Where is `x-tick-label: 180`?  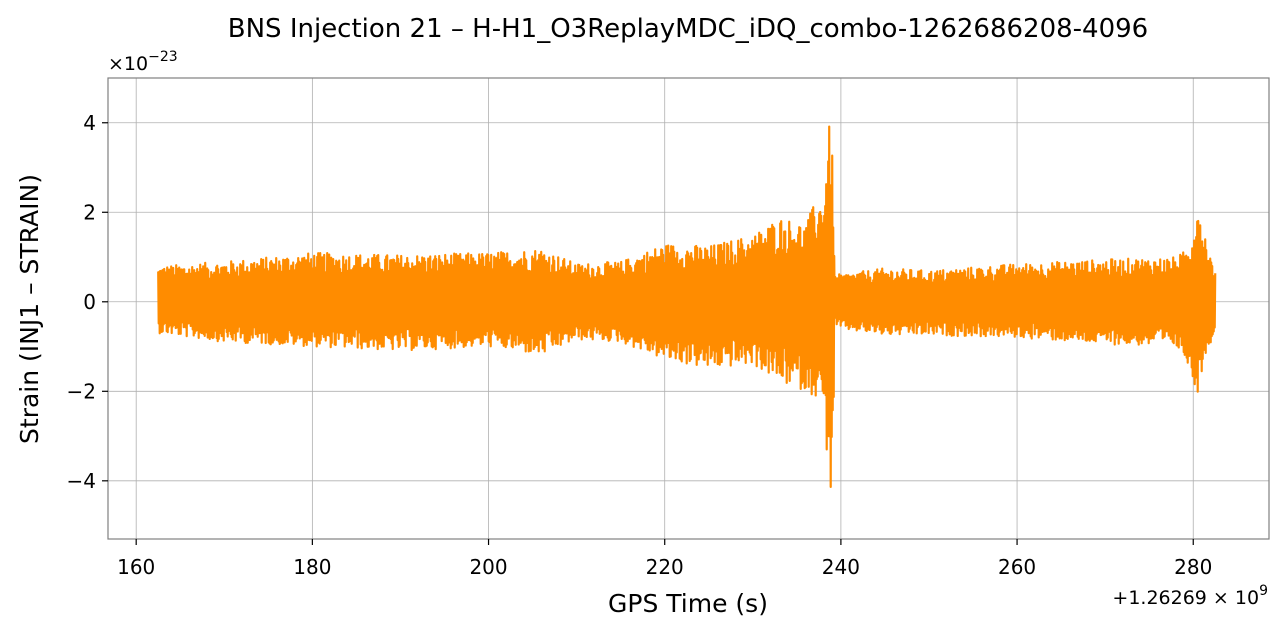 x-tick-label: 180 is located at coordinates (312, 567).